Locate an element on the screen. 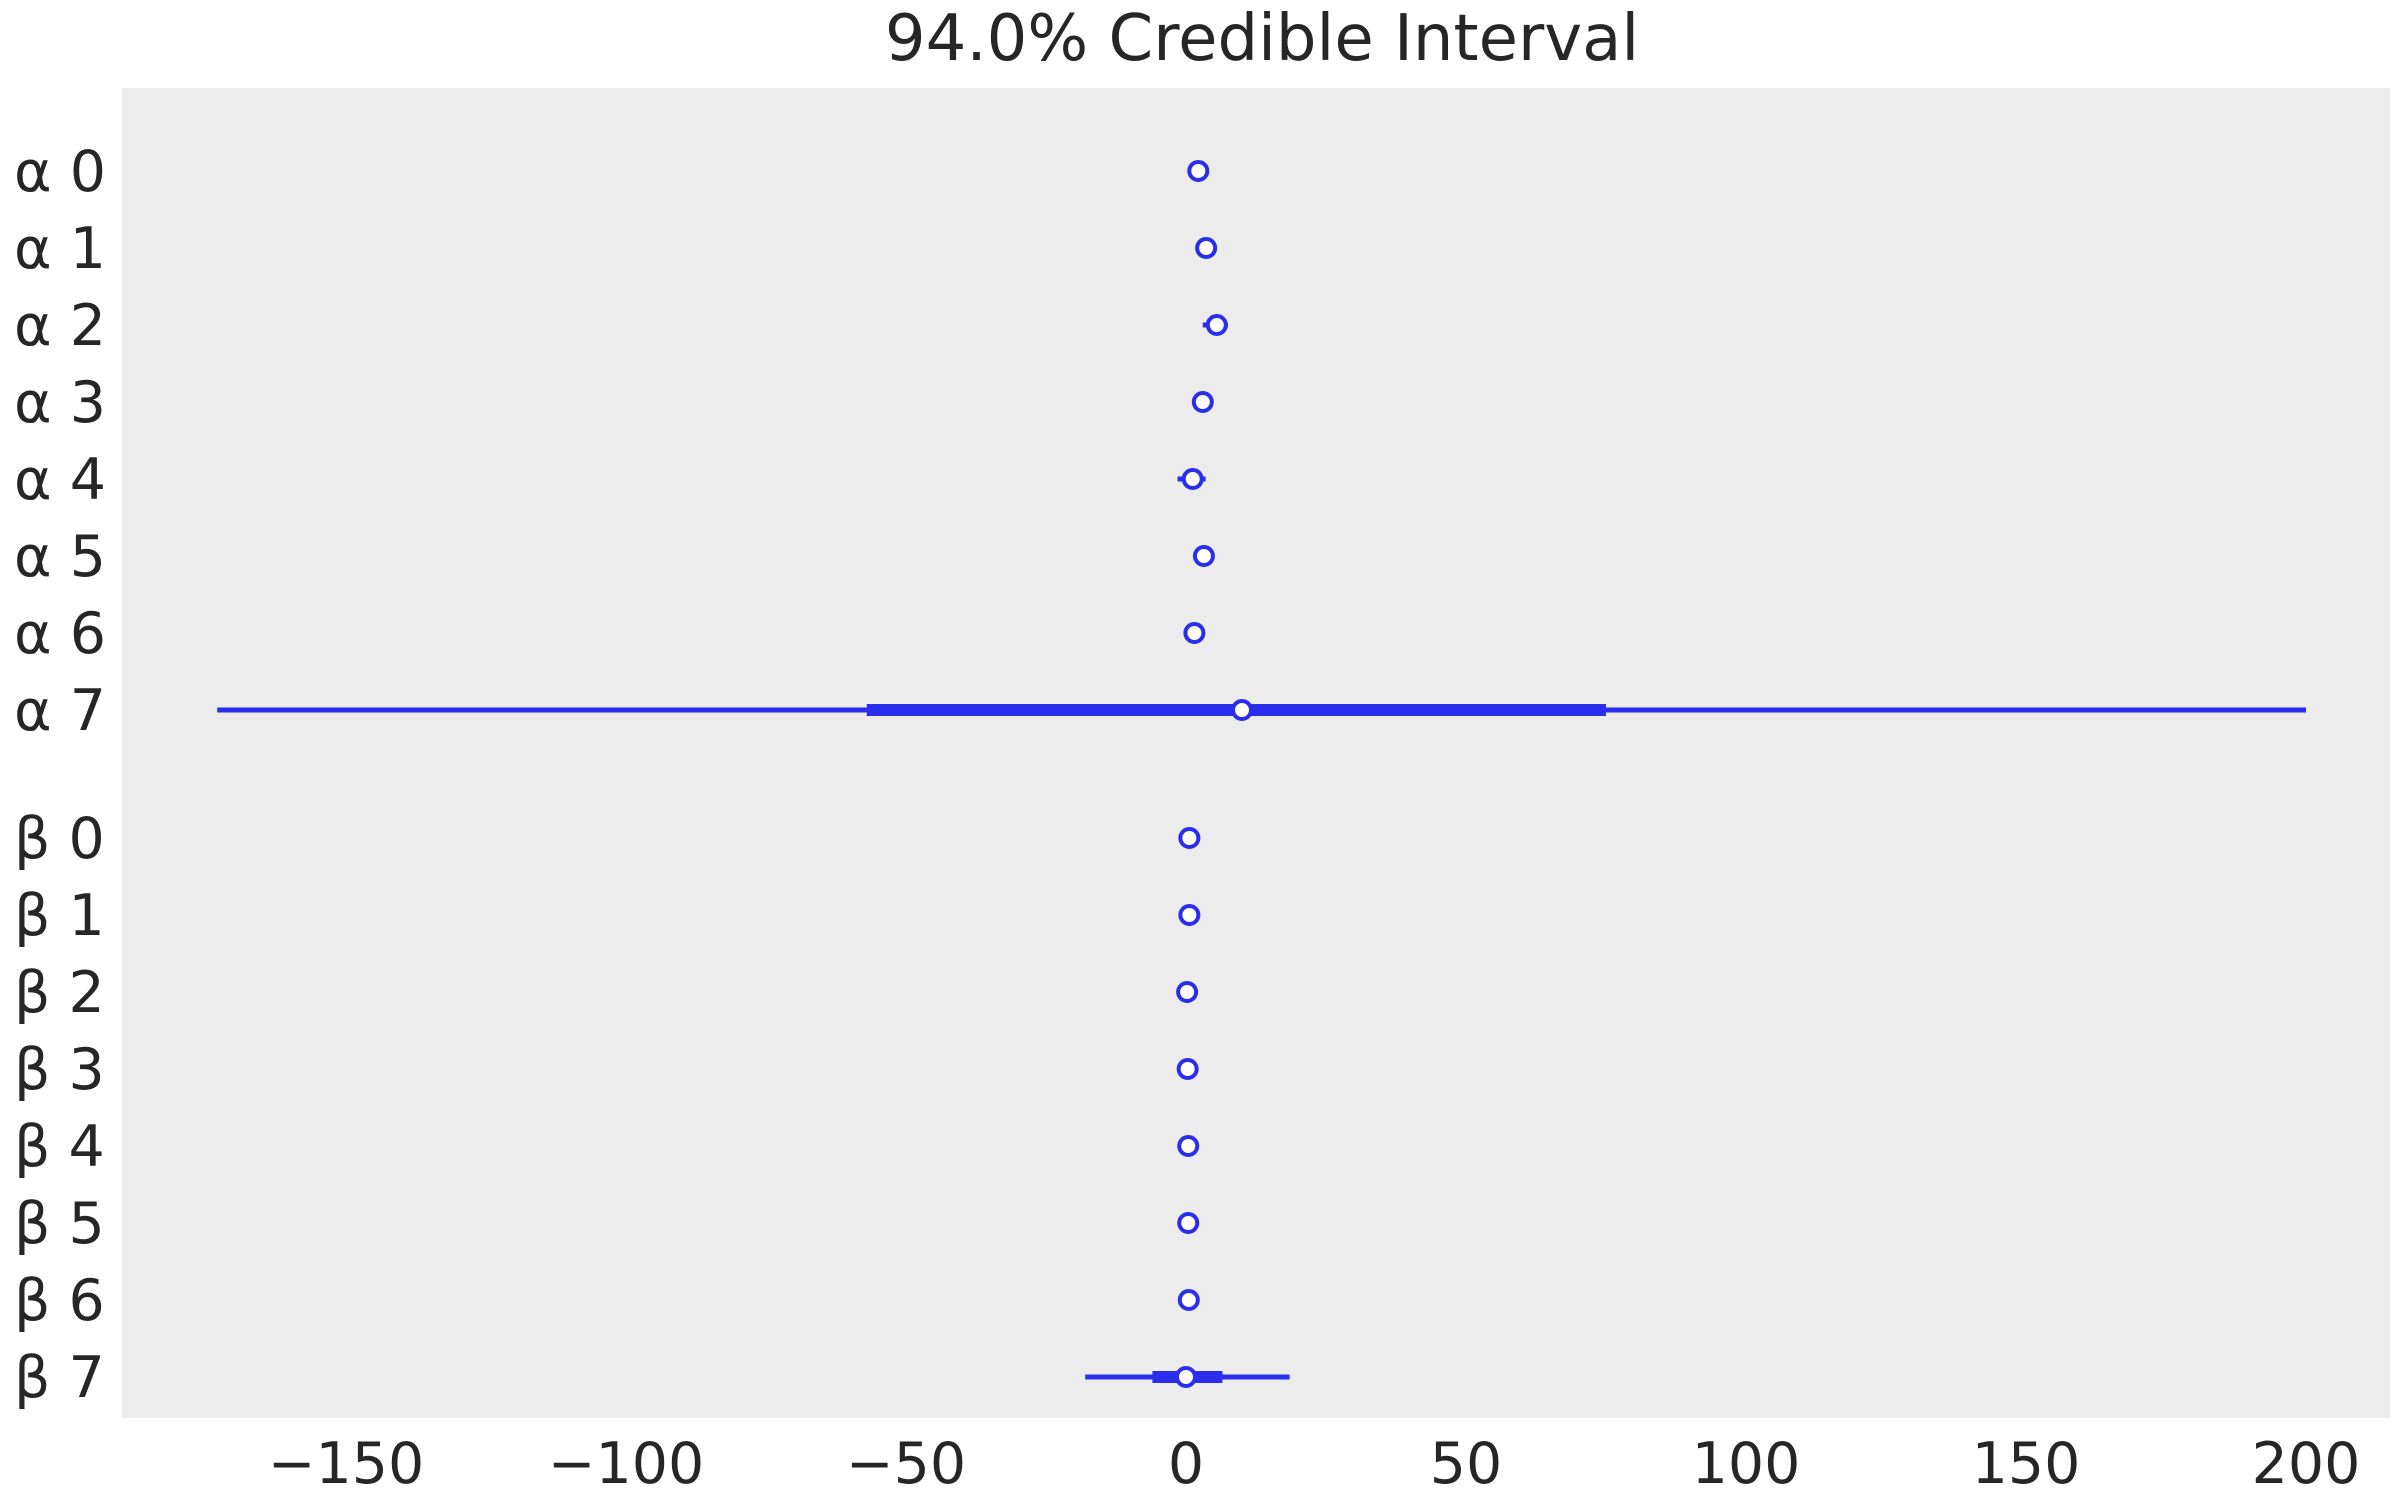 The width and height of the screenshot is (2400, 1500). y-label-β-4: β 4 is located at coordinates (59, 1147).